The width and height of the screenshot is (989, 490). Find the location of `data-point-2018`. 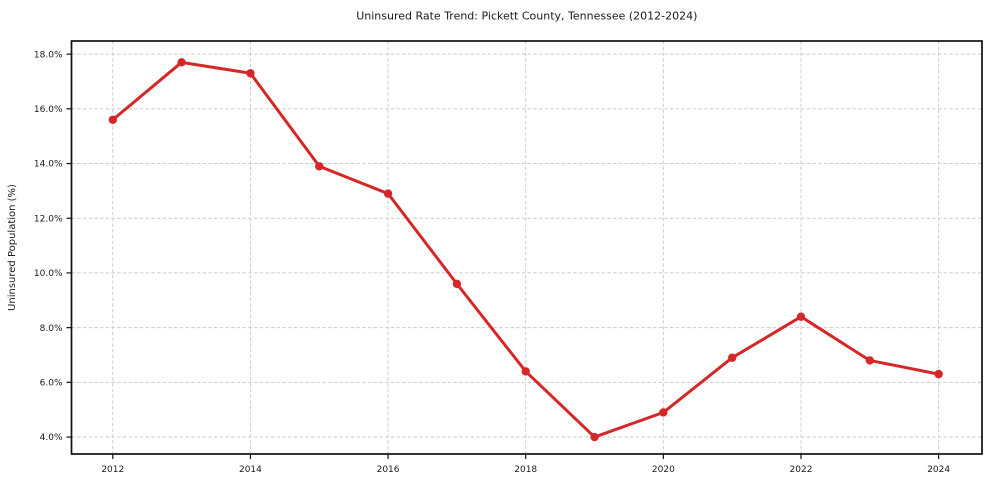

data-point-2018 is located at coordinates (525, 371).